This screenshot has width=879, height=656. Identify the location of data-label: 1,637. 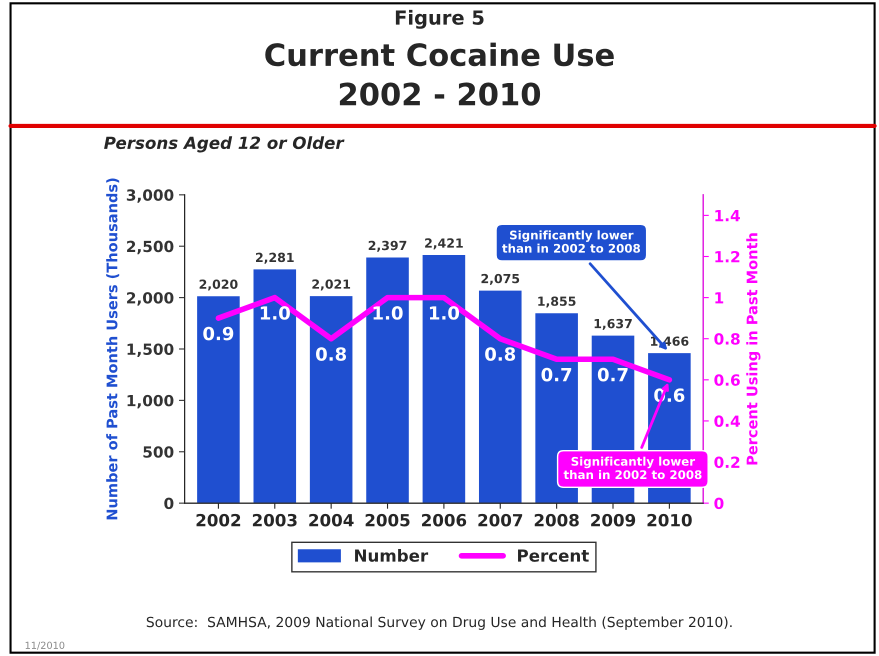
(613, 324).